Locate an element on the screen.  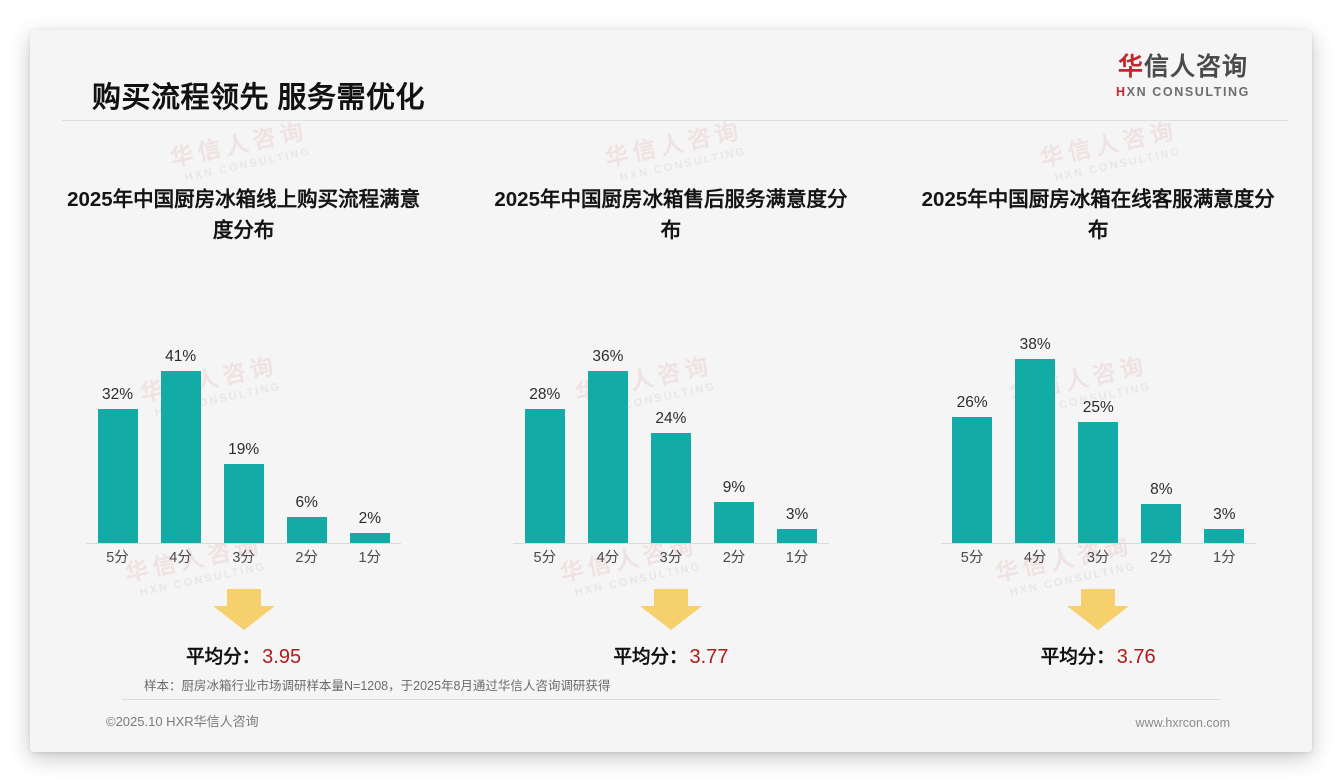
average-score: 平均分： 3.77 is located at coordinates (670, 656).